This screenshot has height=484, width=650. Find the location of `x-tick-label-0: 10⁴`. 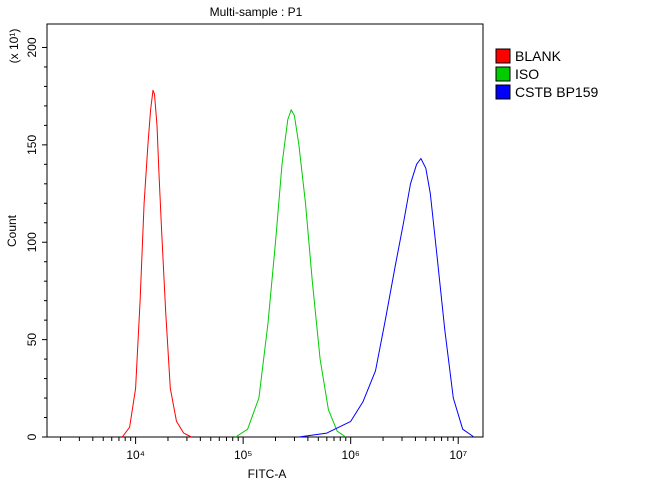

x-tick-label-0: 10⁴ is located at coordinates (135, 455).